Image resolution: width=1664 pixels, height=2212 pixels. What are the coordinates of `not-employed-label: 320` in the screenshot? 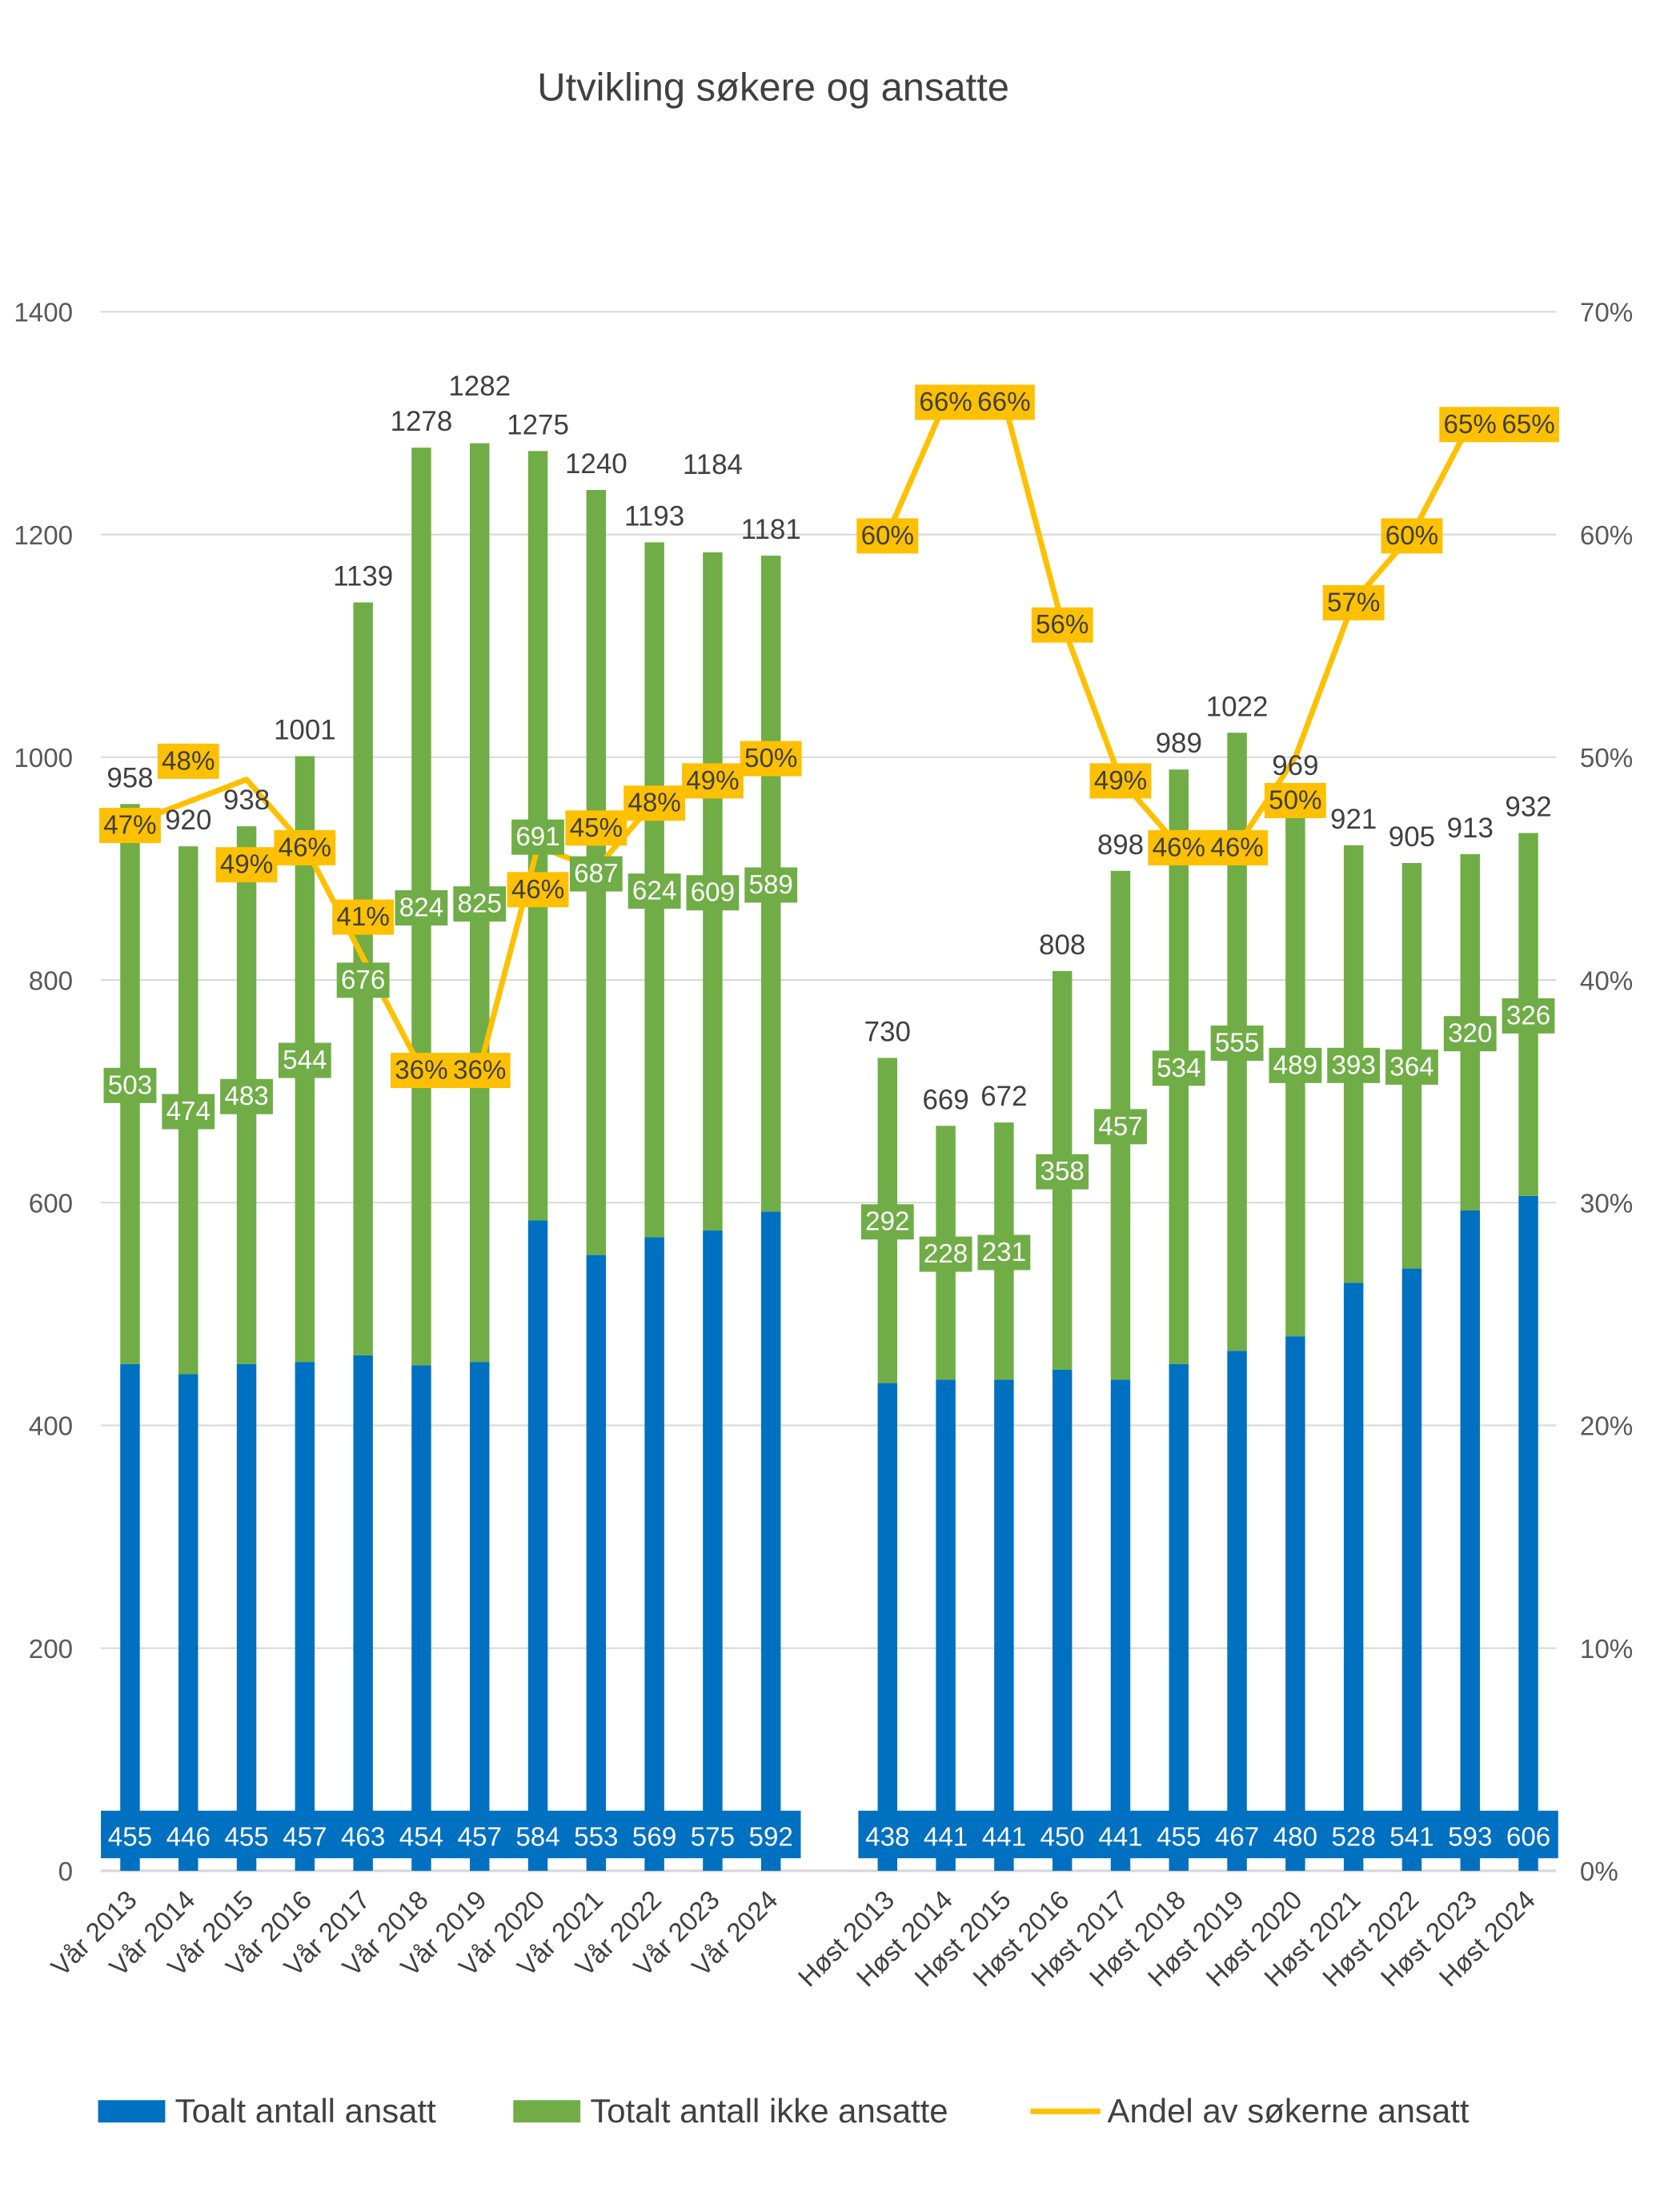 It's located at (1470, 1034).